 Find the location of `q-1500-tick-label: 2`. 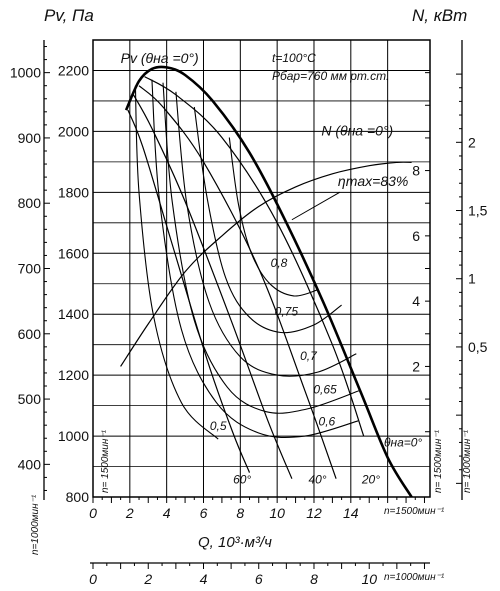

q-1500-tick-label: 2 is located at coordinates (129, 513).